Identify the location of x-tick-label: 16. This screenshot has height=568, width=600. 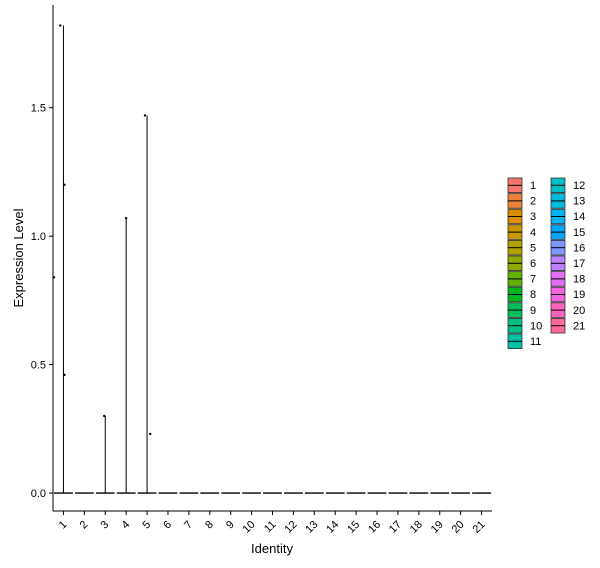
(374, 527).